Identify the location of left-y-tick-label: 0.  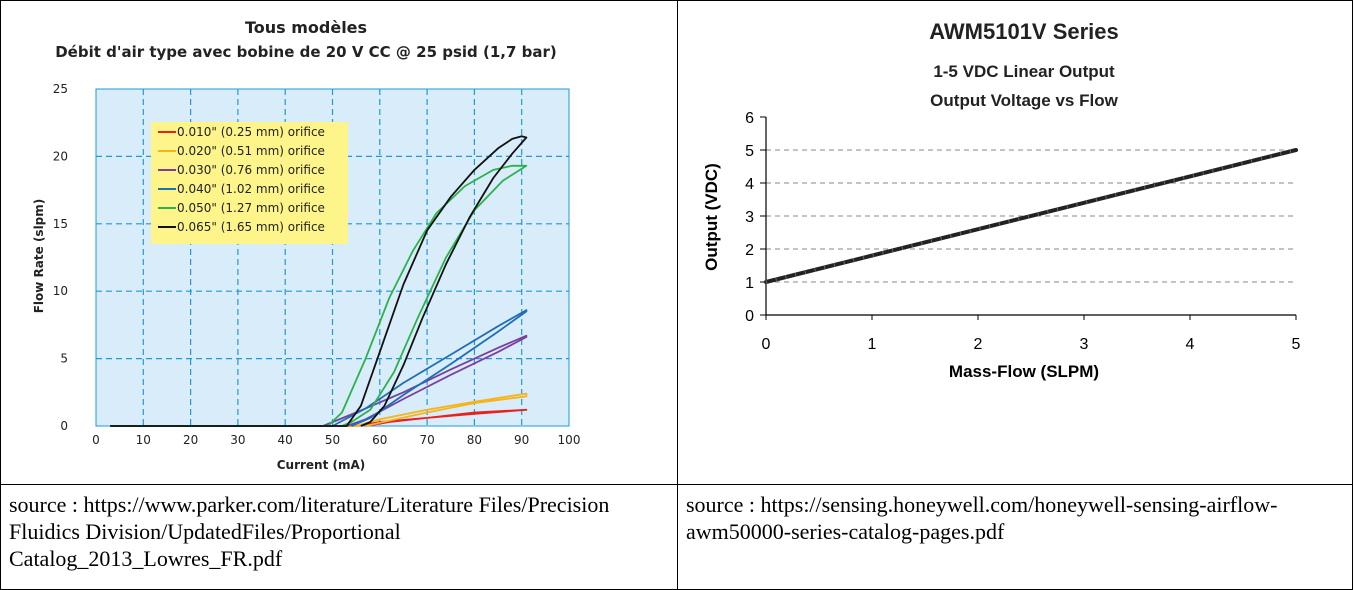
(64, 426).